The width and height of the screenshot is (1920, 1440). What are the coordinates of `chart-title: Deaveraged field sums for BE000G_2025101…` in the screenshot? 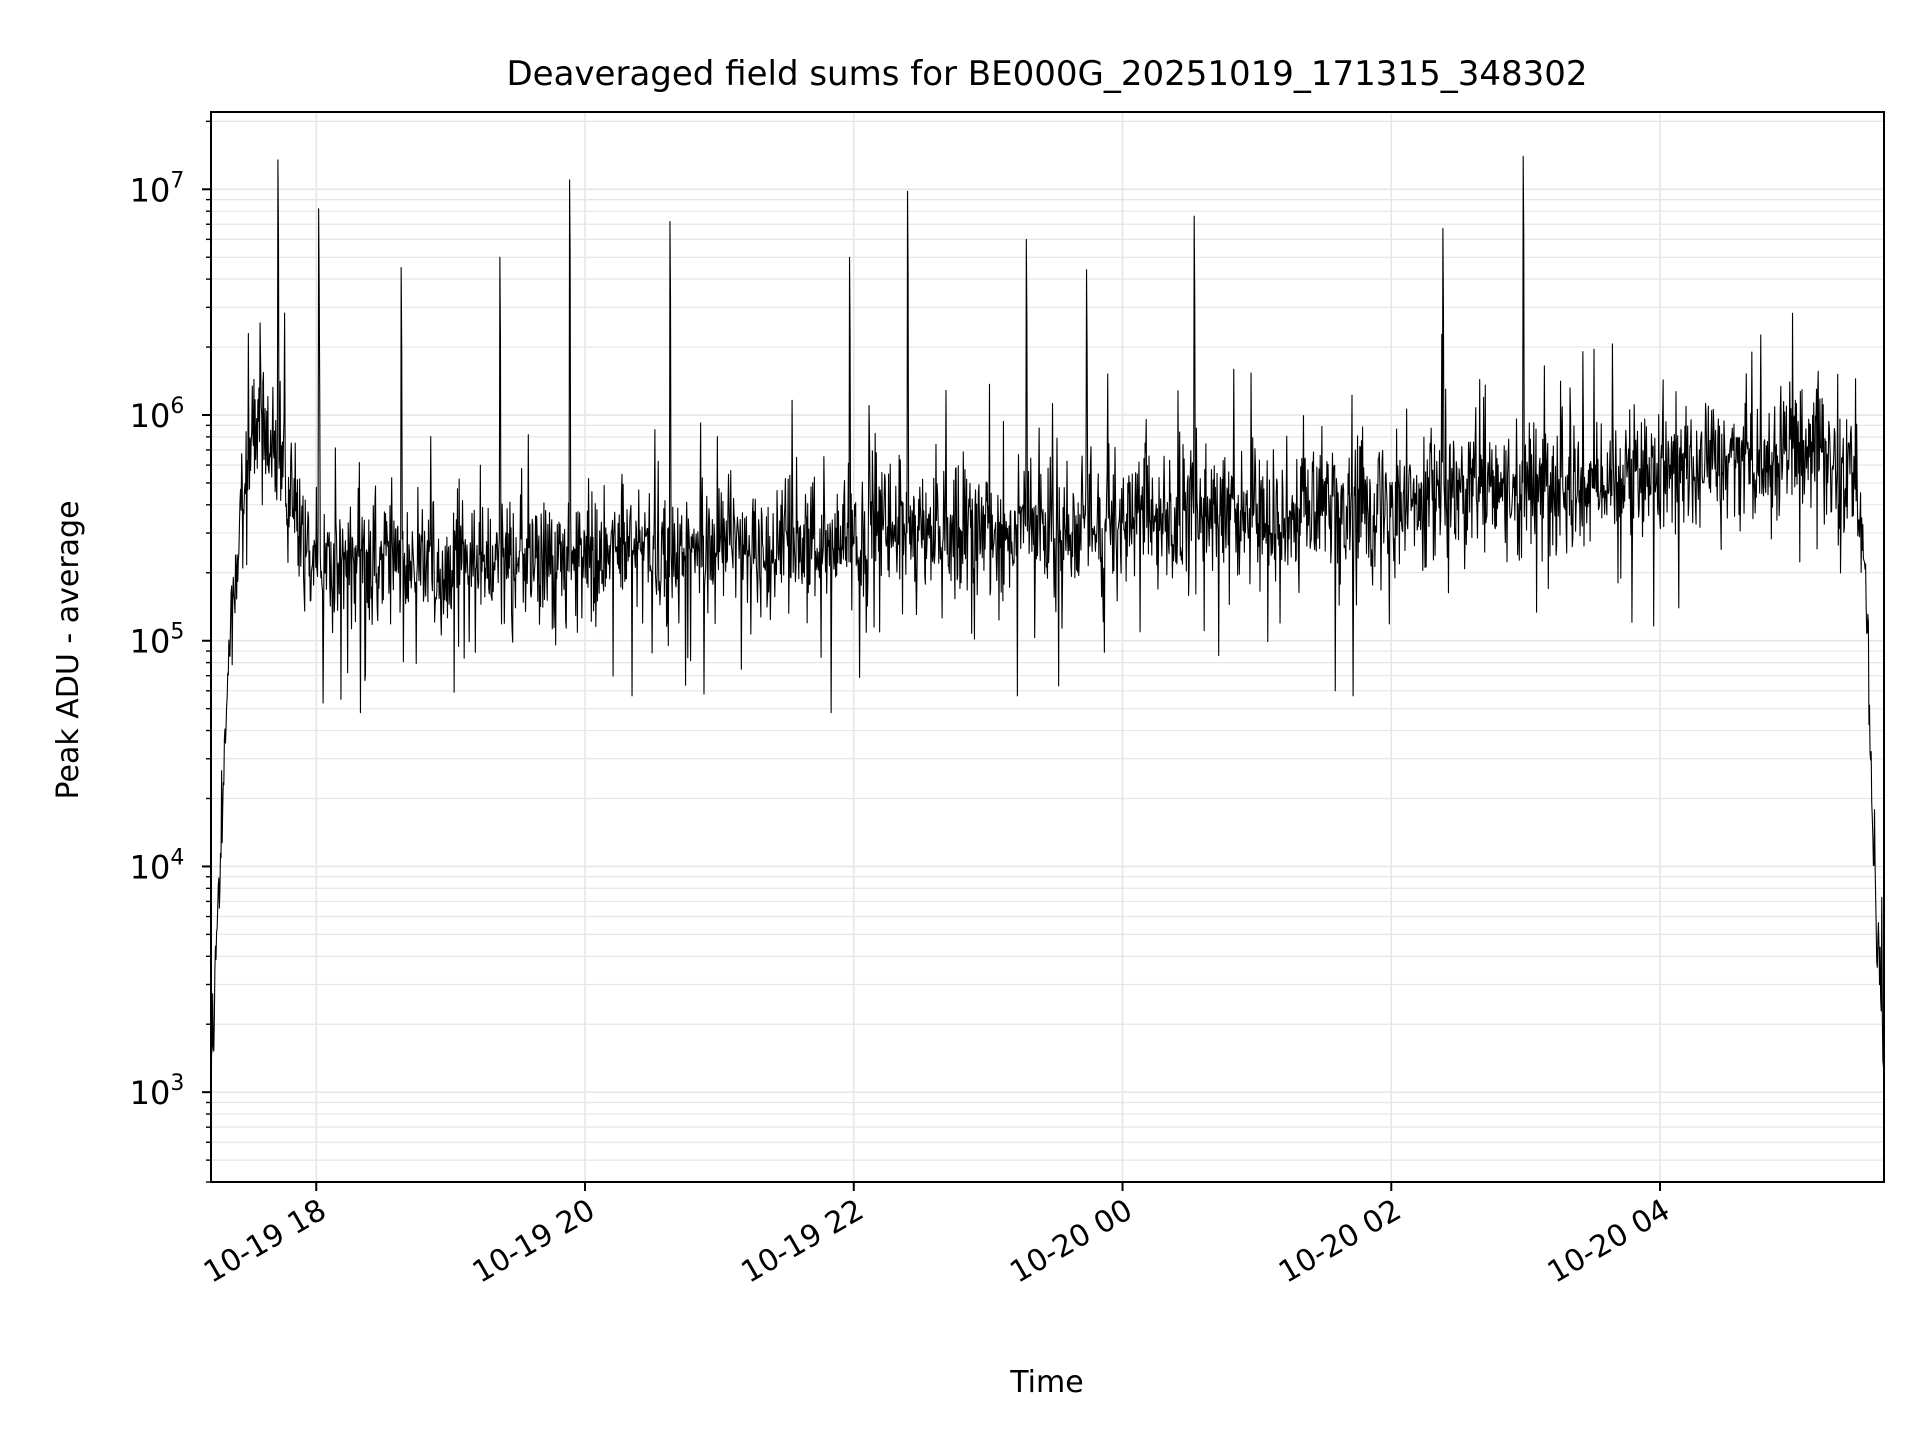 It's located at (1047, 74).